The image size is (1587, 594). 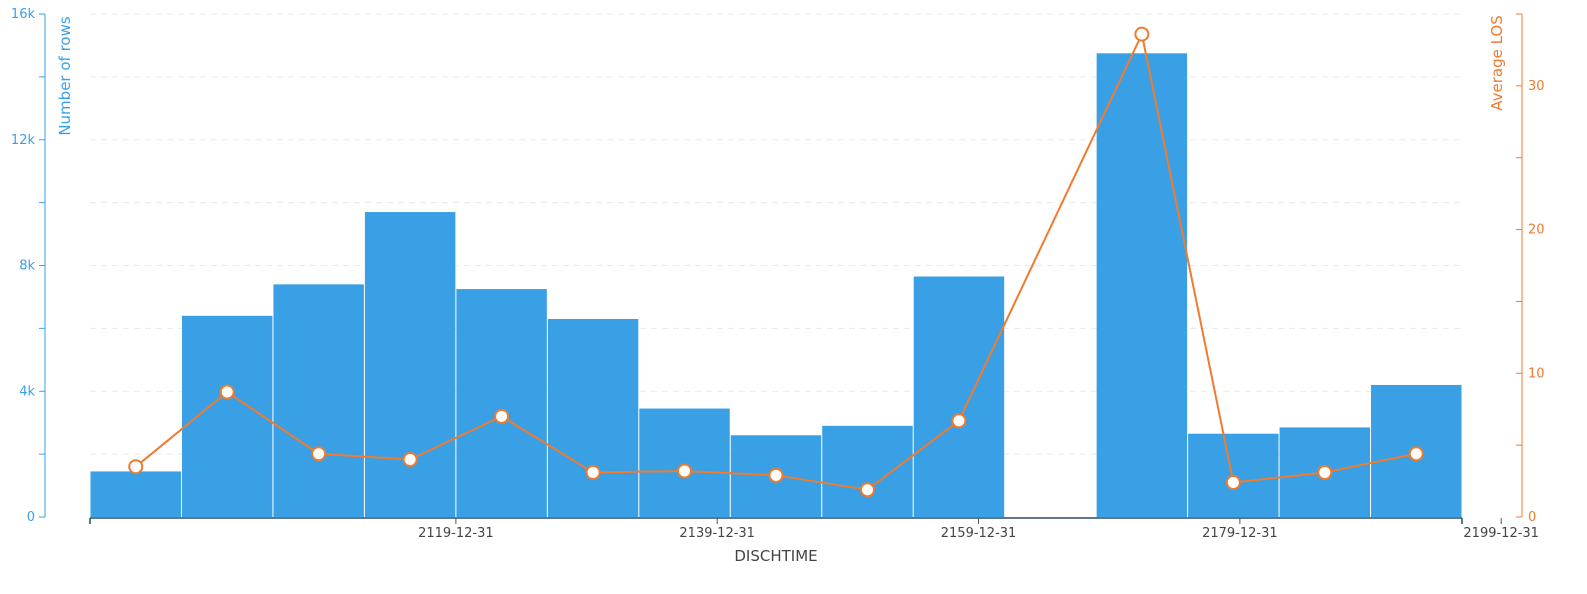 I want to click on x-tick-label: 2159-12-31, so click(x=979, y=533).